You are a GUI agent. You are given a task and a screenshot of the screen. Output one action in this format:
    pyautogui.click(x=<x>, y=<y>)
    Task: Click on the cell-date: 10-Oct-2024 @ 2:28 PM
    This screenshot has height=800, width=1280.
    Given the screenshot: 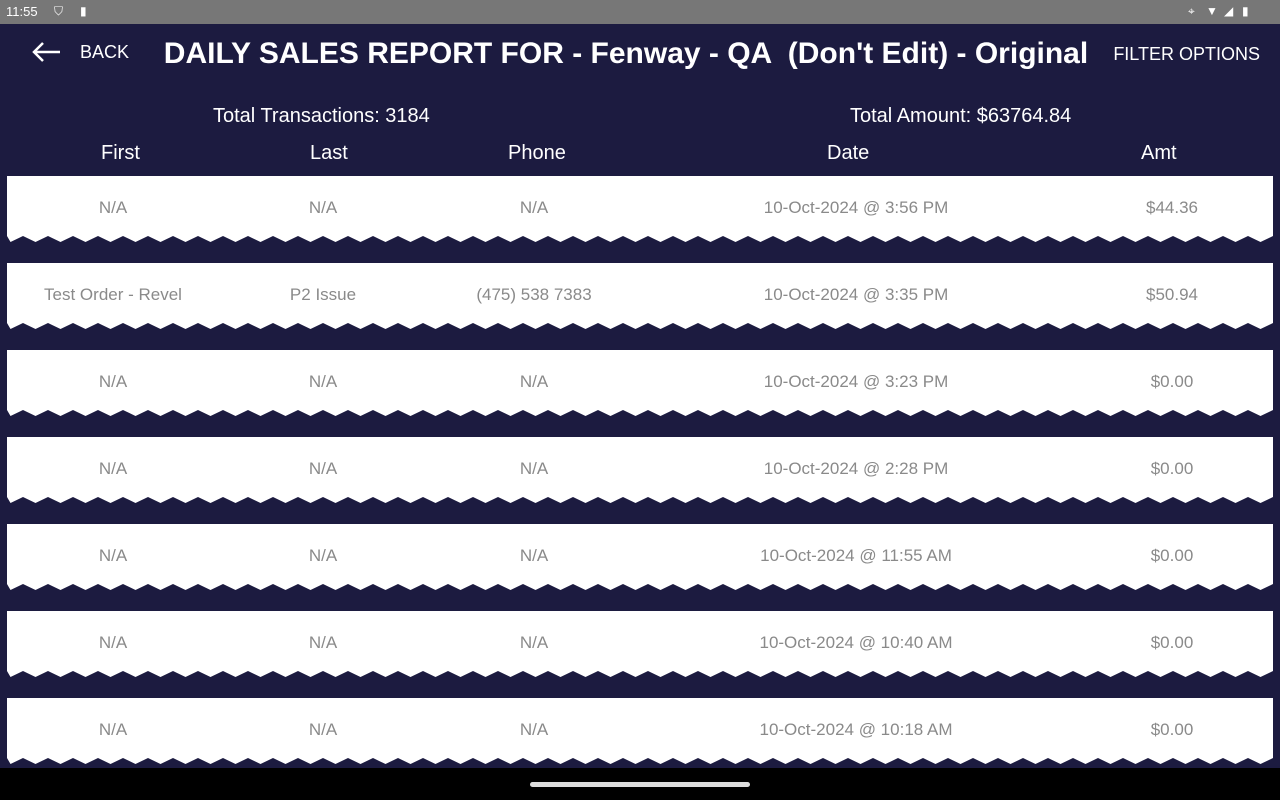 What is the action you would take?
    pyautogui.click(x=856, y=468)
    